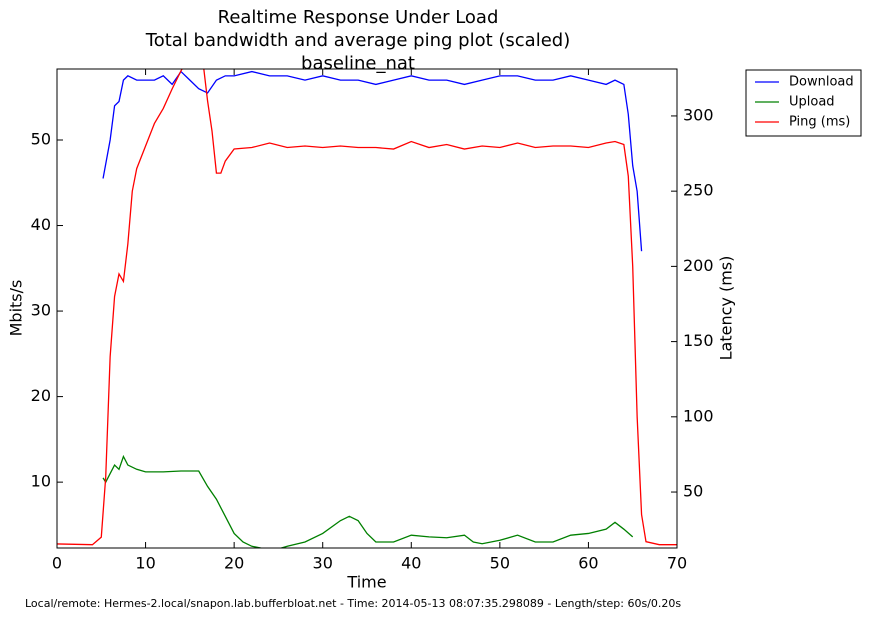 The height and width of the screenshot is (623, 872). What do you see at coordinates (819, 122) in the screenshot?
I see `legend-label: Ping (ms)` at bounding box center [819, 122].